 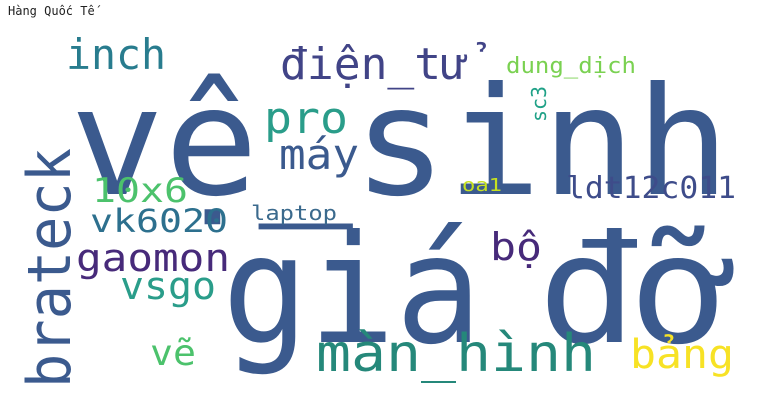 I want to click on word-inch: inch, so click(x=116, y=54).